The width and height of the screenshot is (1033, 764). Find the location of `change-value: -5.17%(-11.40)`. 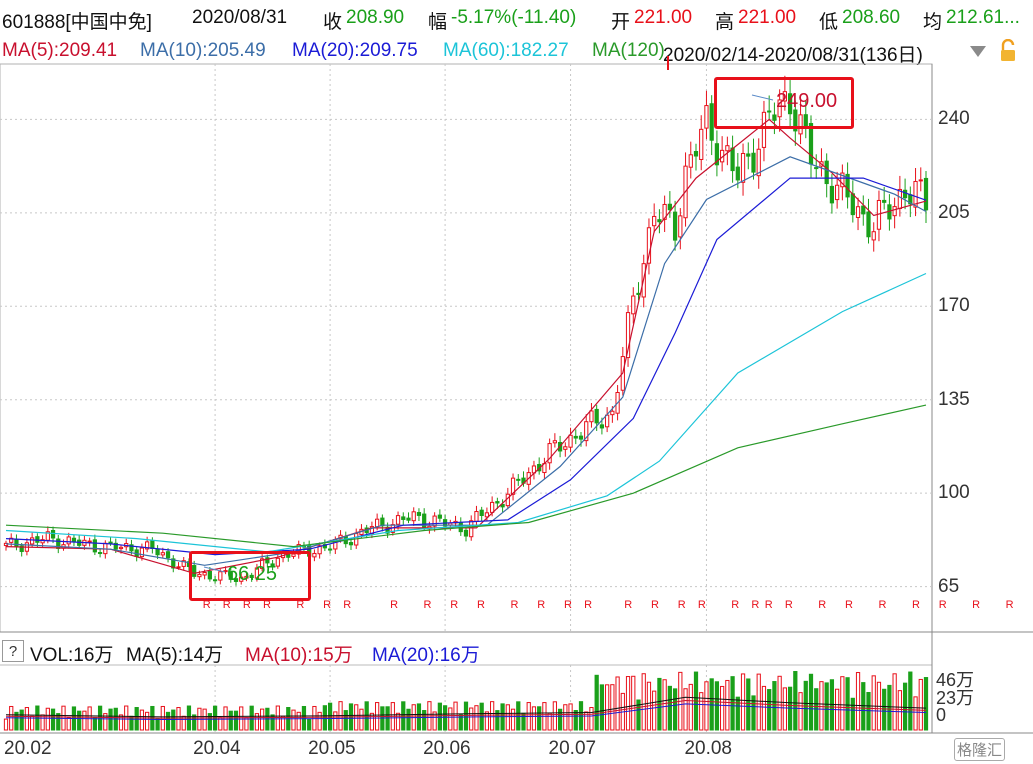

change-value: -5.17%(-11.40) is located at coordinates (514, 17).